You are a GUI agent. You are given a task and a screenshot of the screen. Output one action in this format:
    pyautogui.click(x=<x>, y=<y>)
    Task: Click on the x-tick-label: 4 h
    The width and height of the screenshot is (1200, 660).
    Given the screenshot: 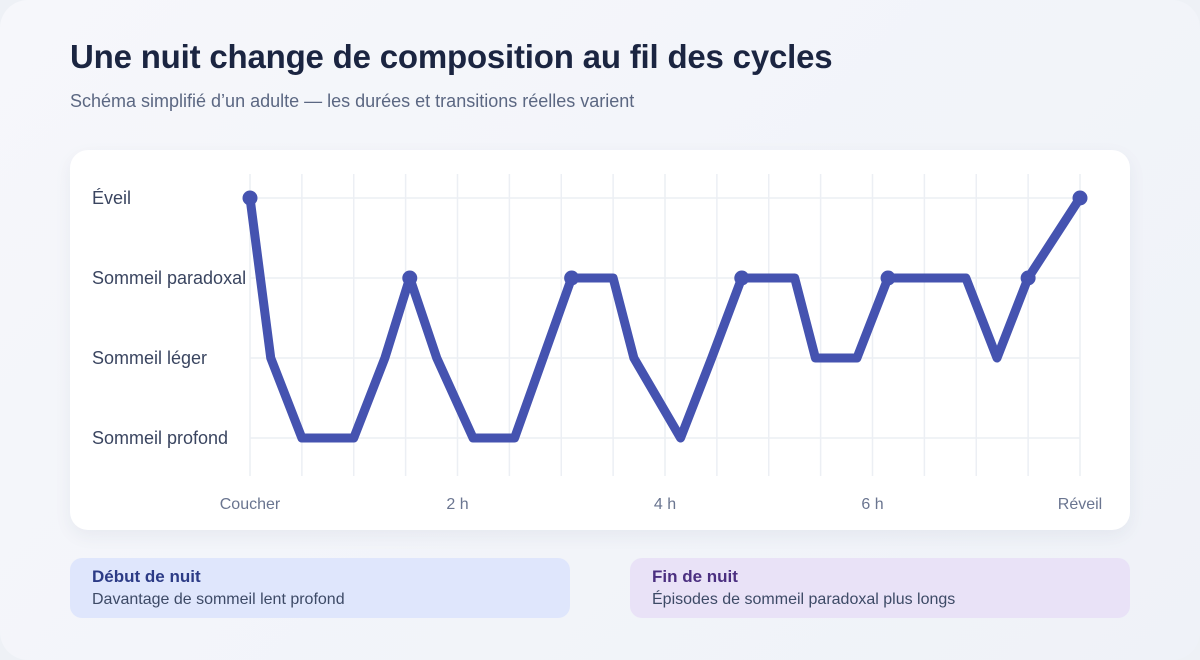 What is the action you would take?
    pyautogui.click(x=665, y=504)
    